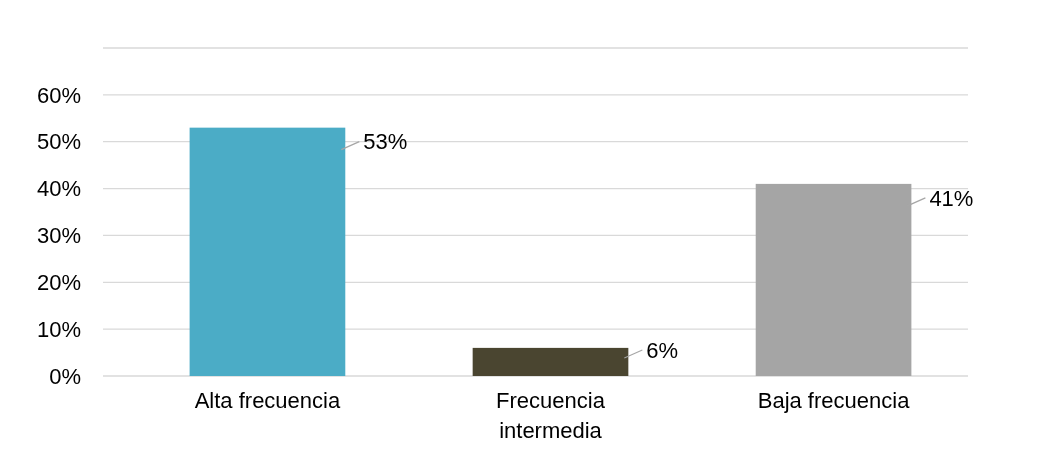 Image resolution: width=1049 pixels, height=460 pixels. What do you see at coordinates (58, 142) in the screenshot?
I see `y-tick-label: 50%` at bounding box center [58, 142].